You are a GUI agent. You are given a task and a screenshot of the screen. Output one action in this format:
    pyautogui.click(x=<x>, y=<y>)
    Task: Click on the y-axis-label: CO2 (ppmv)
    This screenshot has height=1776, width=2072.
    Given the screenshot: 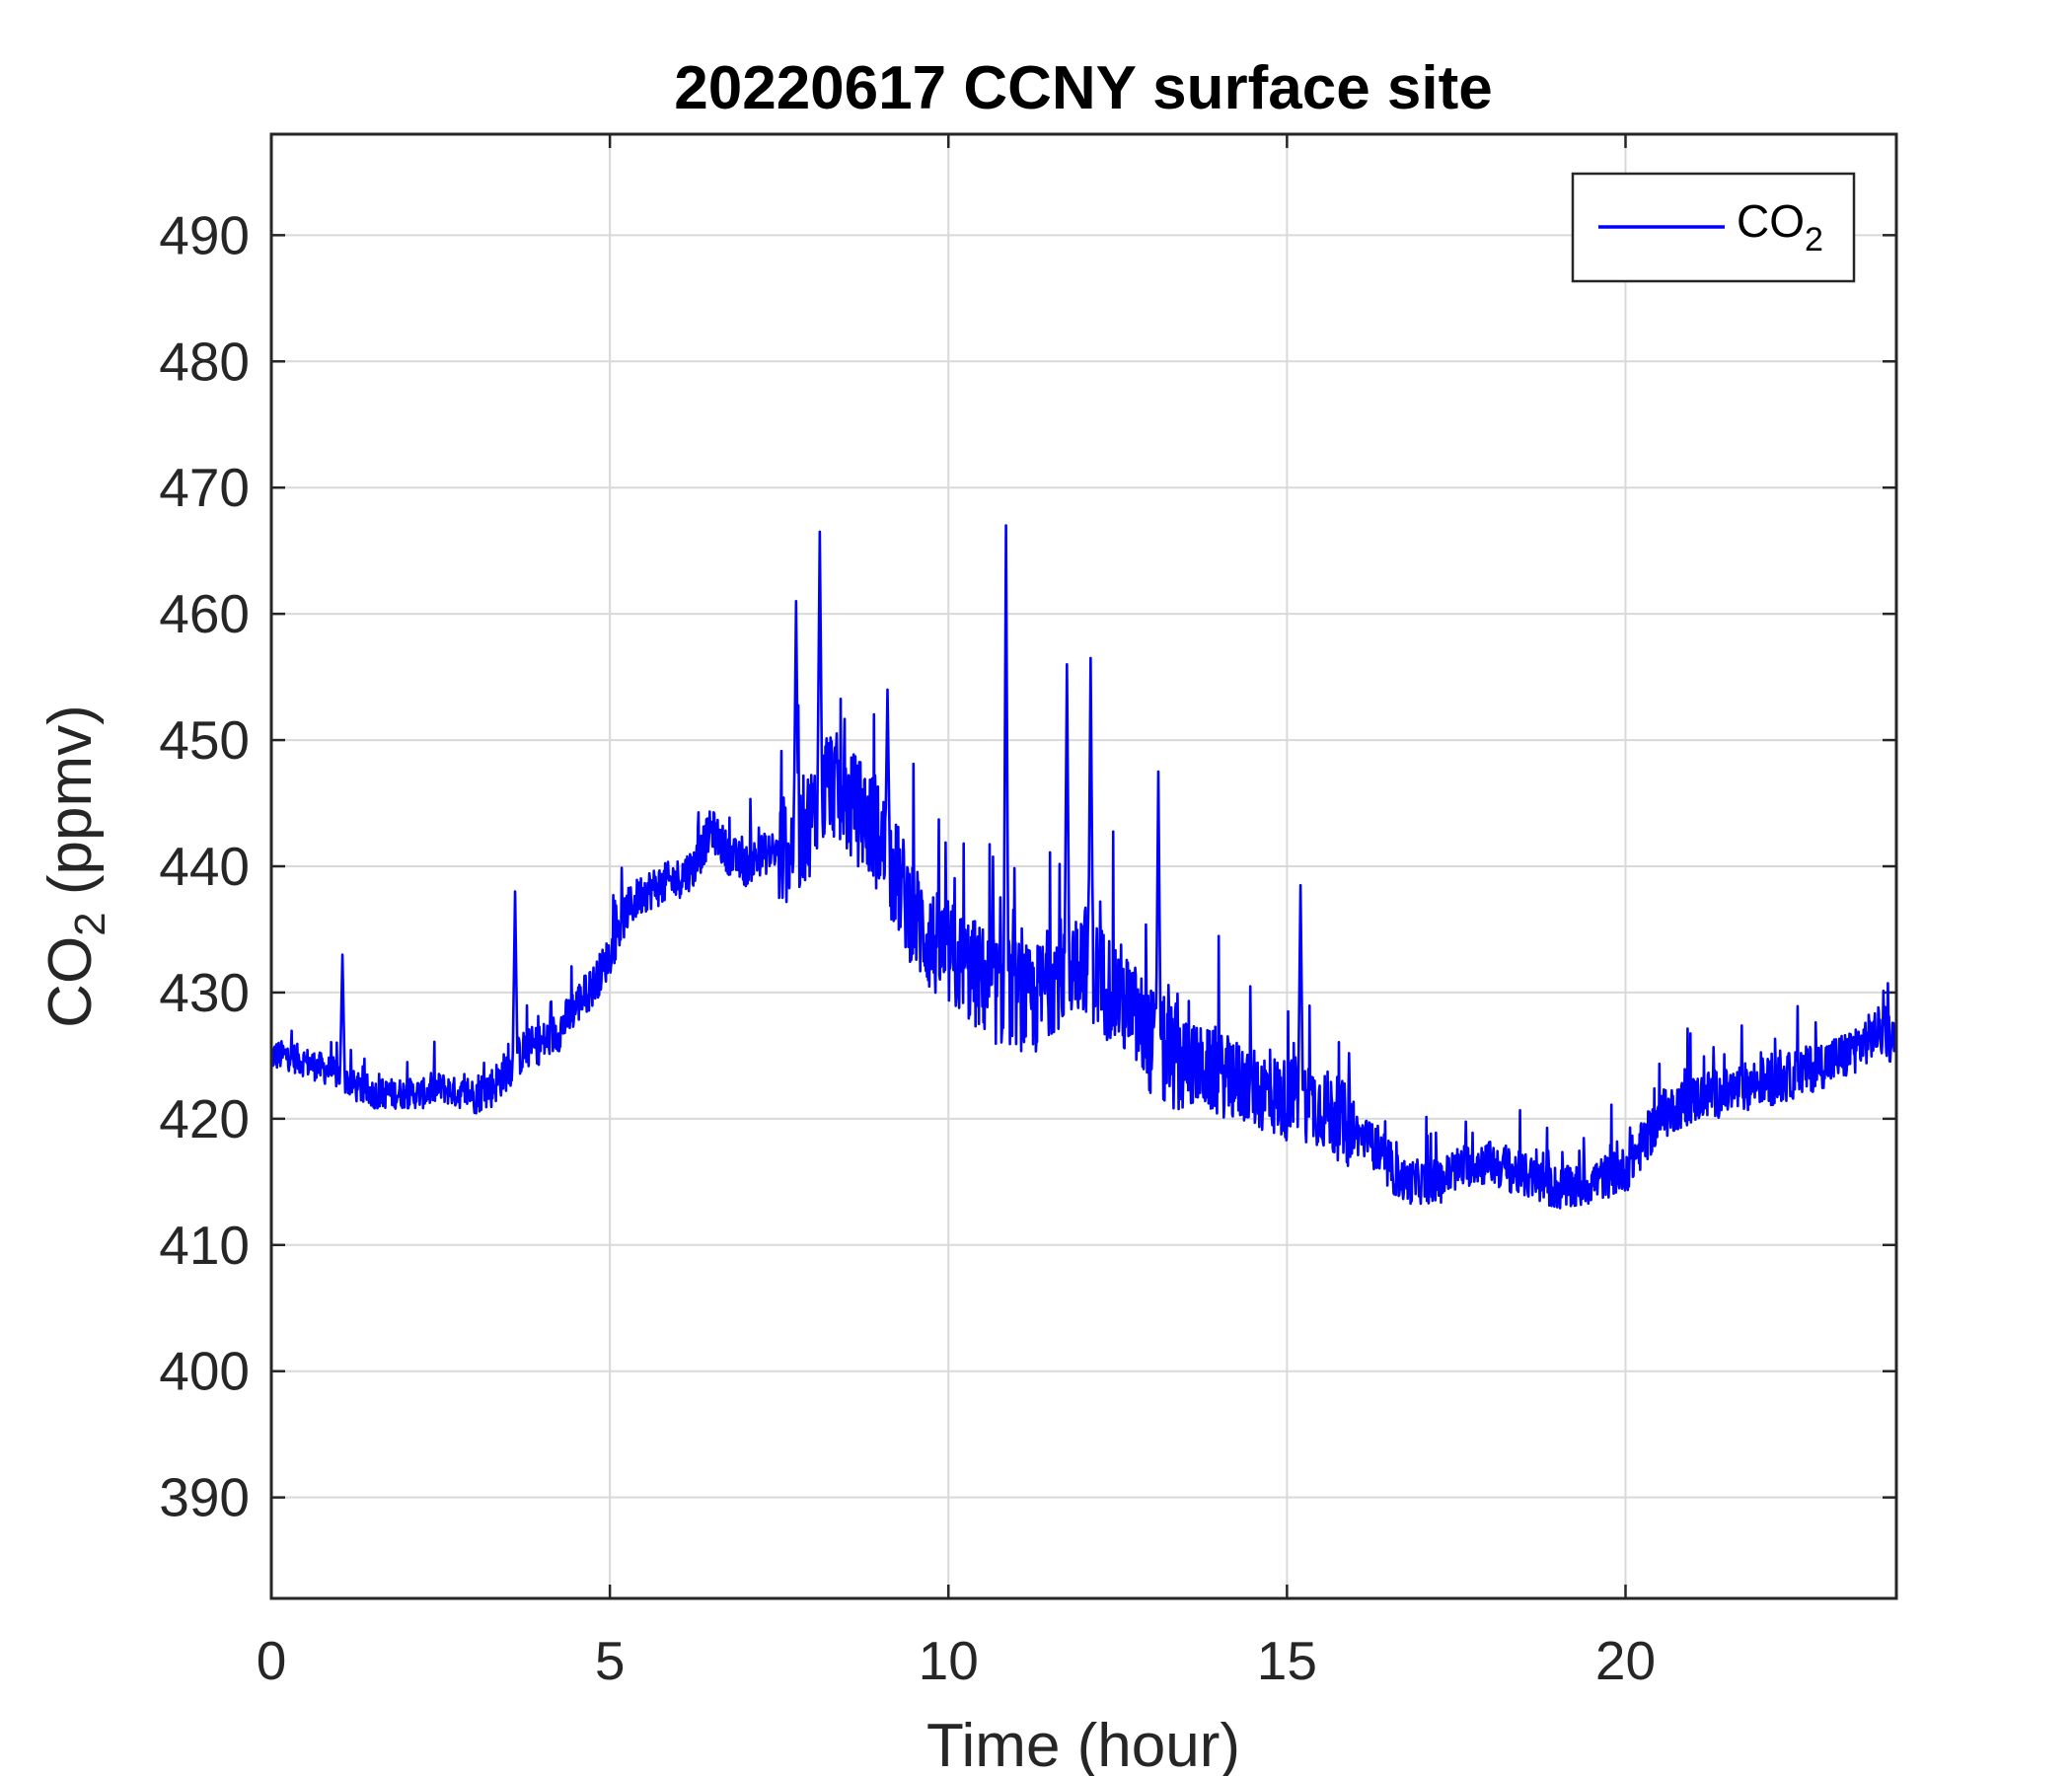 What is the action you would take?
    pyautogui.click(x=75, y=866)
    